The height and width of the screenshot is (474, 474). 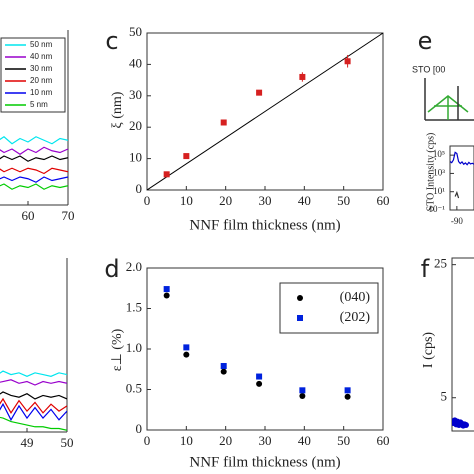 I want to click on y-tick-label: 1.5, so click(x=134, y=306).